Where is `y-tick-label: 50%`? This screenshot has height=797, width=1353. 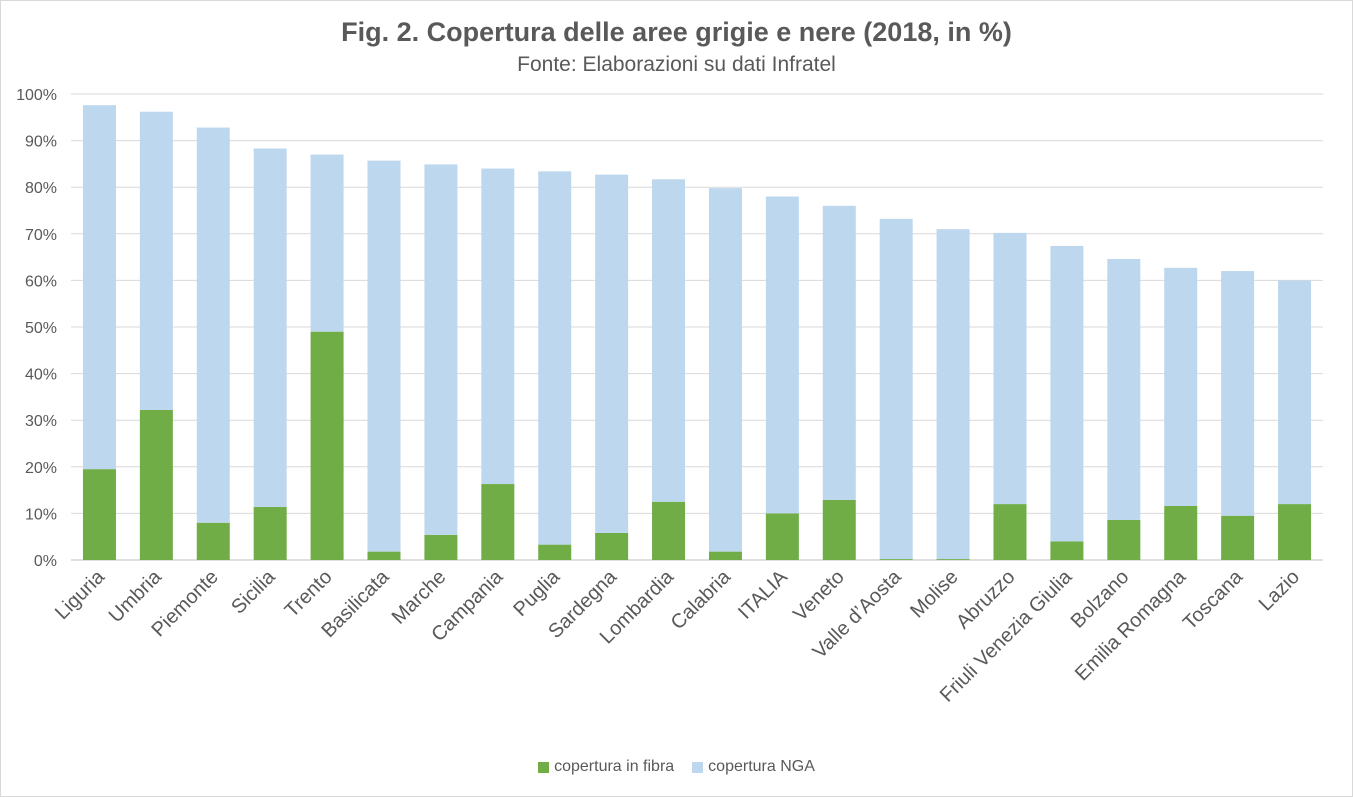
y-tick-label: 50% is located at coordinates (41, 328).